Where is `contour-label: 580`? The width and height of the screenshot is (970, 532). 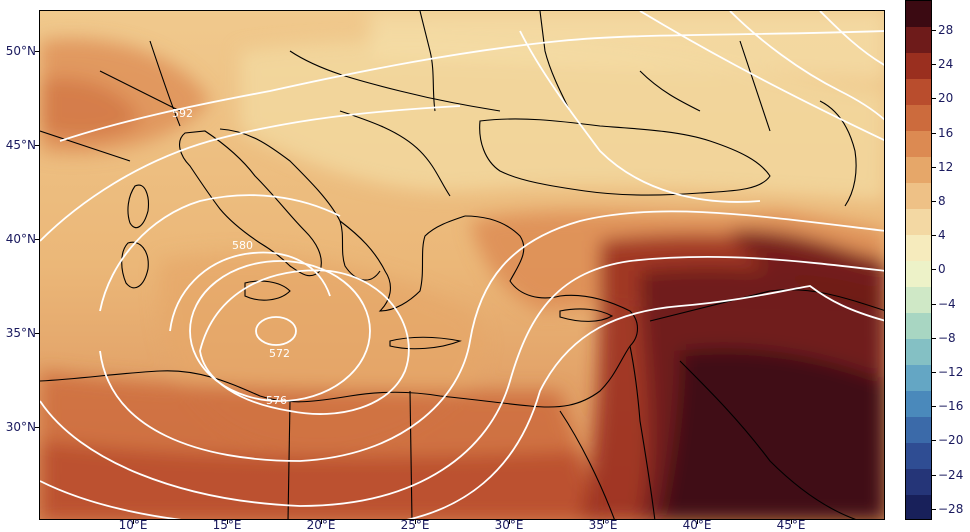 contour-label: 580 is located at coordinates (242, 245).